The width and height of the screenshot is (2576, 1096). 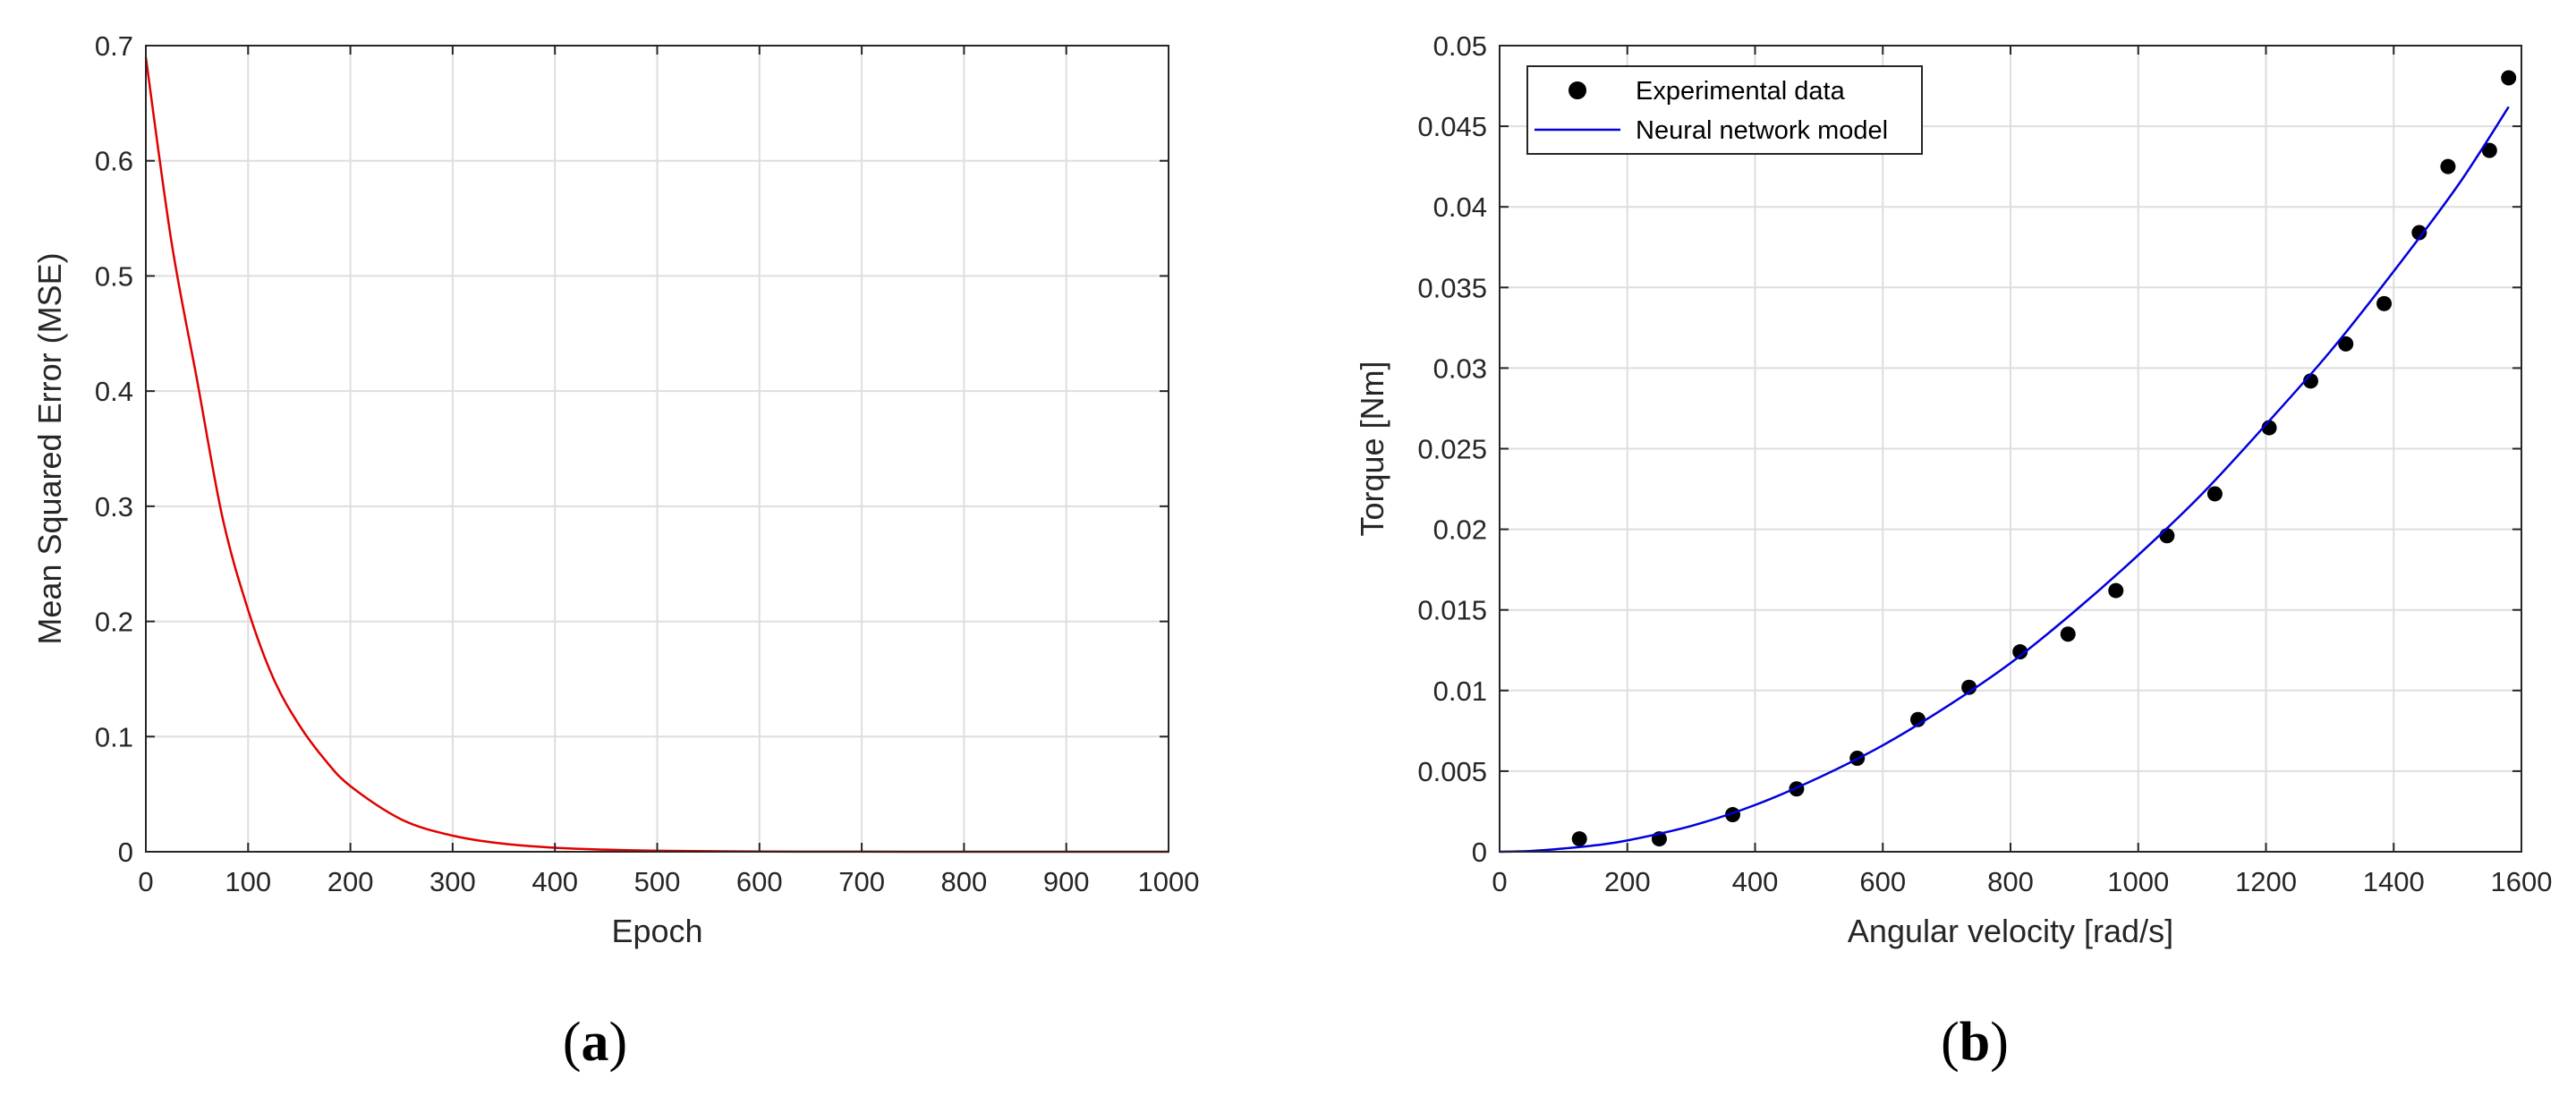 What do you see at coordinates (114, 46) in the screenshot?
I see `tick-label-y-7: 0.7` at bounding box center [114, 46].